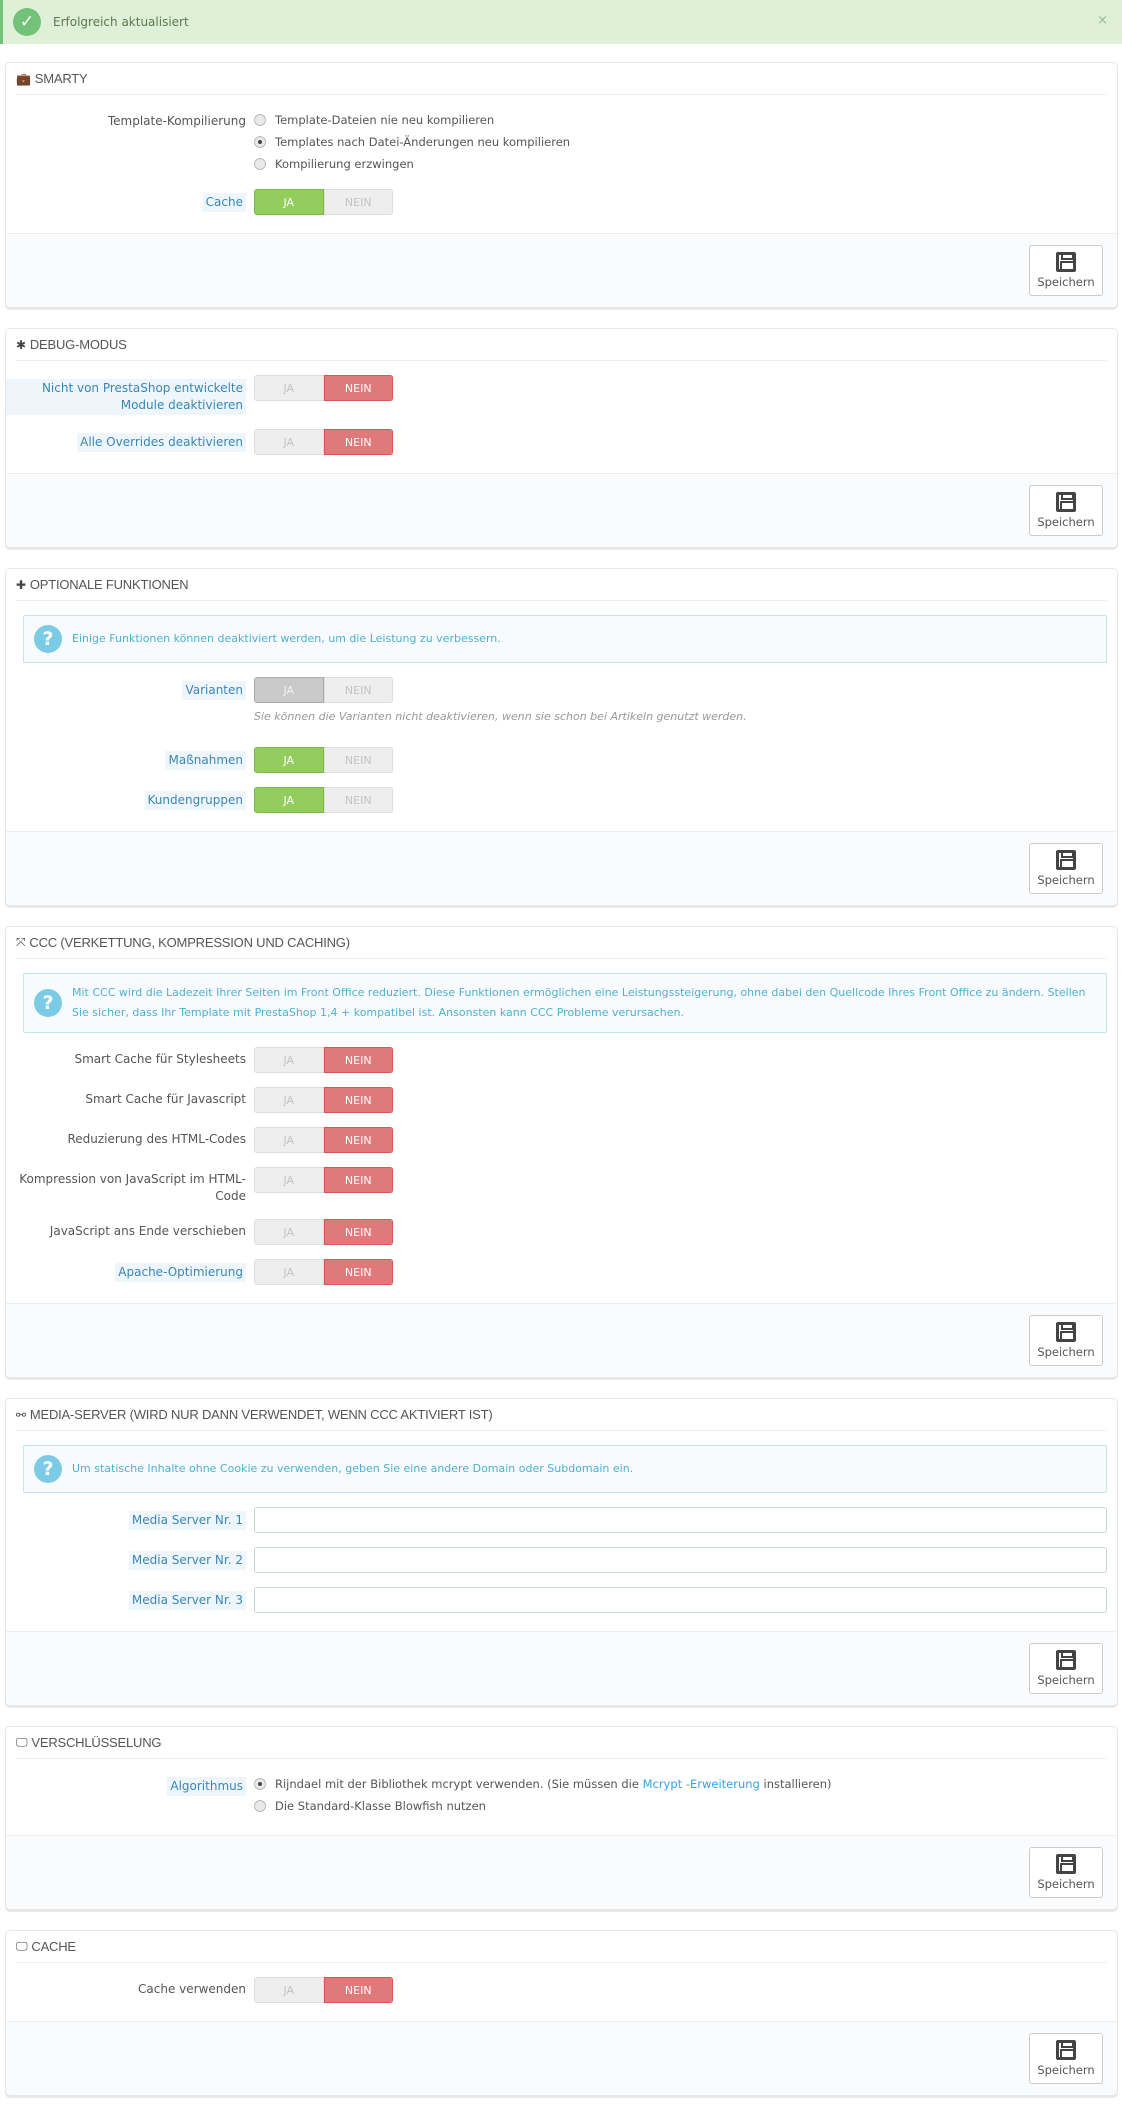 The image size is (1122, 2125). Describe the element at coordinates (130, 1186) in the screenshot. I see `form-label: Kompression von JavaScript im HTML-Code` at that location.